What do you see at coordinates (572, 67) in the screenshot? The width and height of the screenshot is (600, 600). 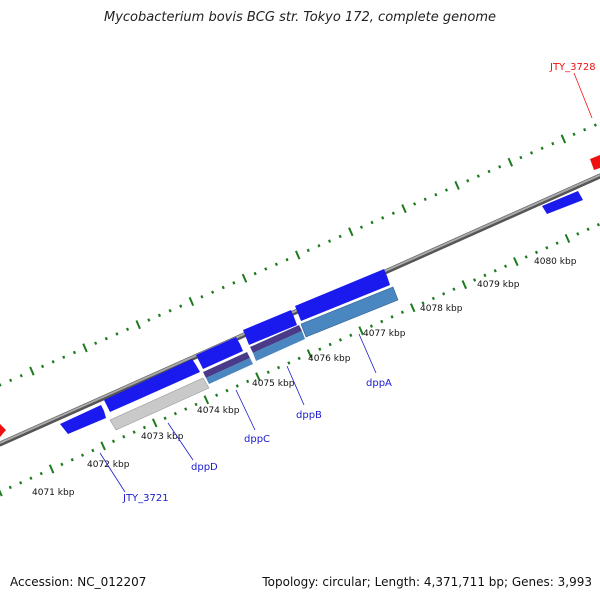 I see `gene-label-text: JTY_3728` at bounding box center [572, 67].